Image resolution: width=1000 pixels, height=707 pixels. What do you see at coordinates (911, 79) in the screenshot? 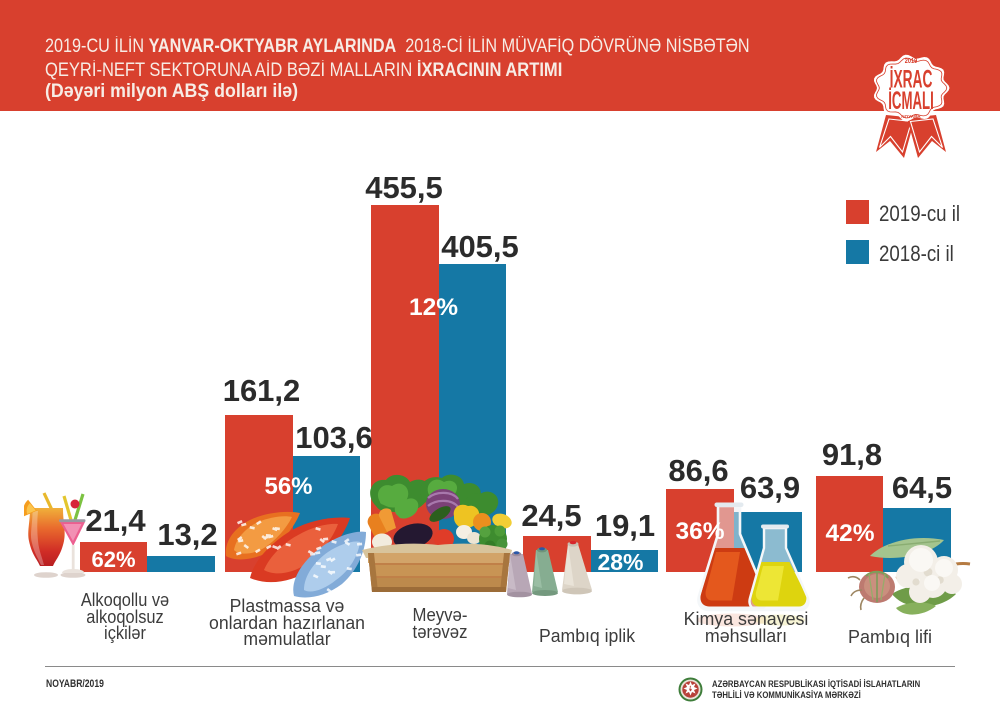
I see `svg-text: İXRAC` at bounding box center [911, 79].